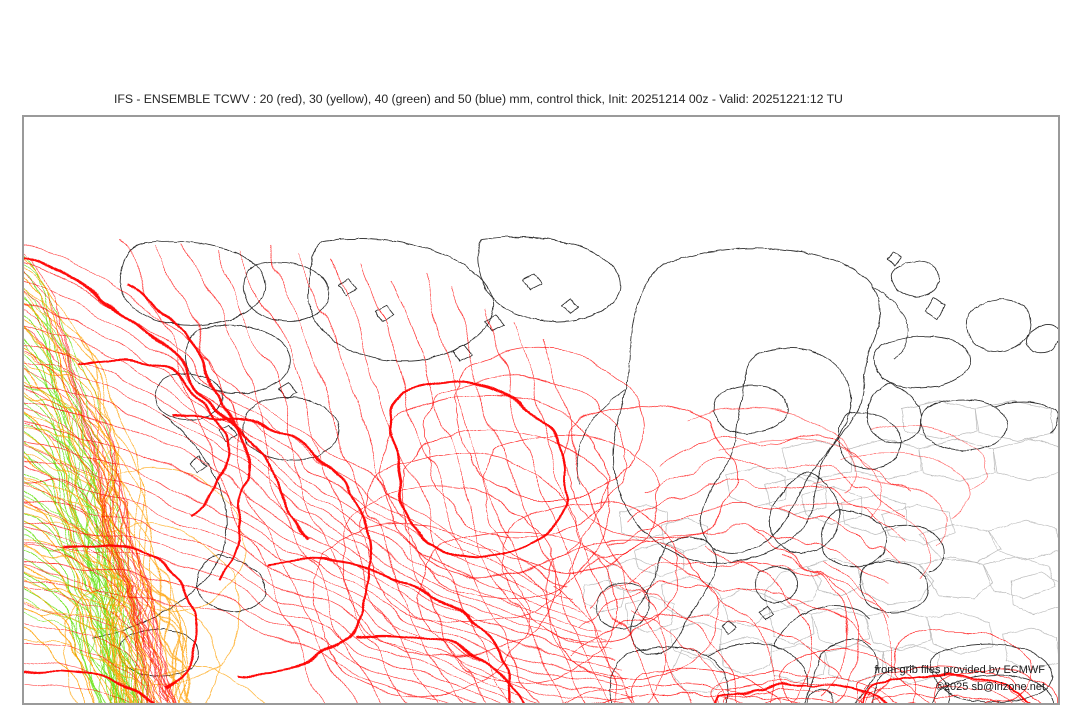  What do you see at coordinates (959, 670) in the screenshot?
I see `credit-source: from grib files provided by ECMWF` at bounding box center [959, 670].